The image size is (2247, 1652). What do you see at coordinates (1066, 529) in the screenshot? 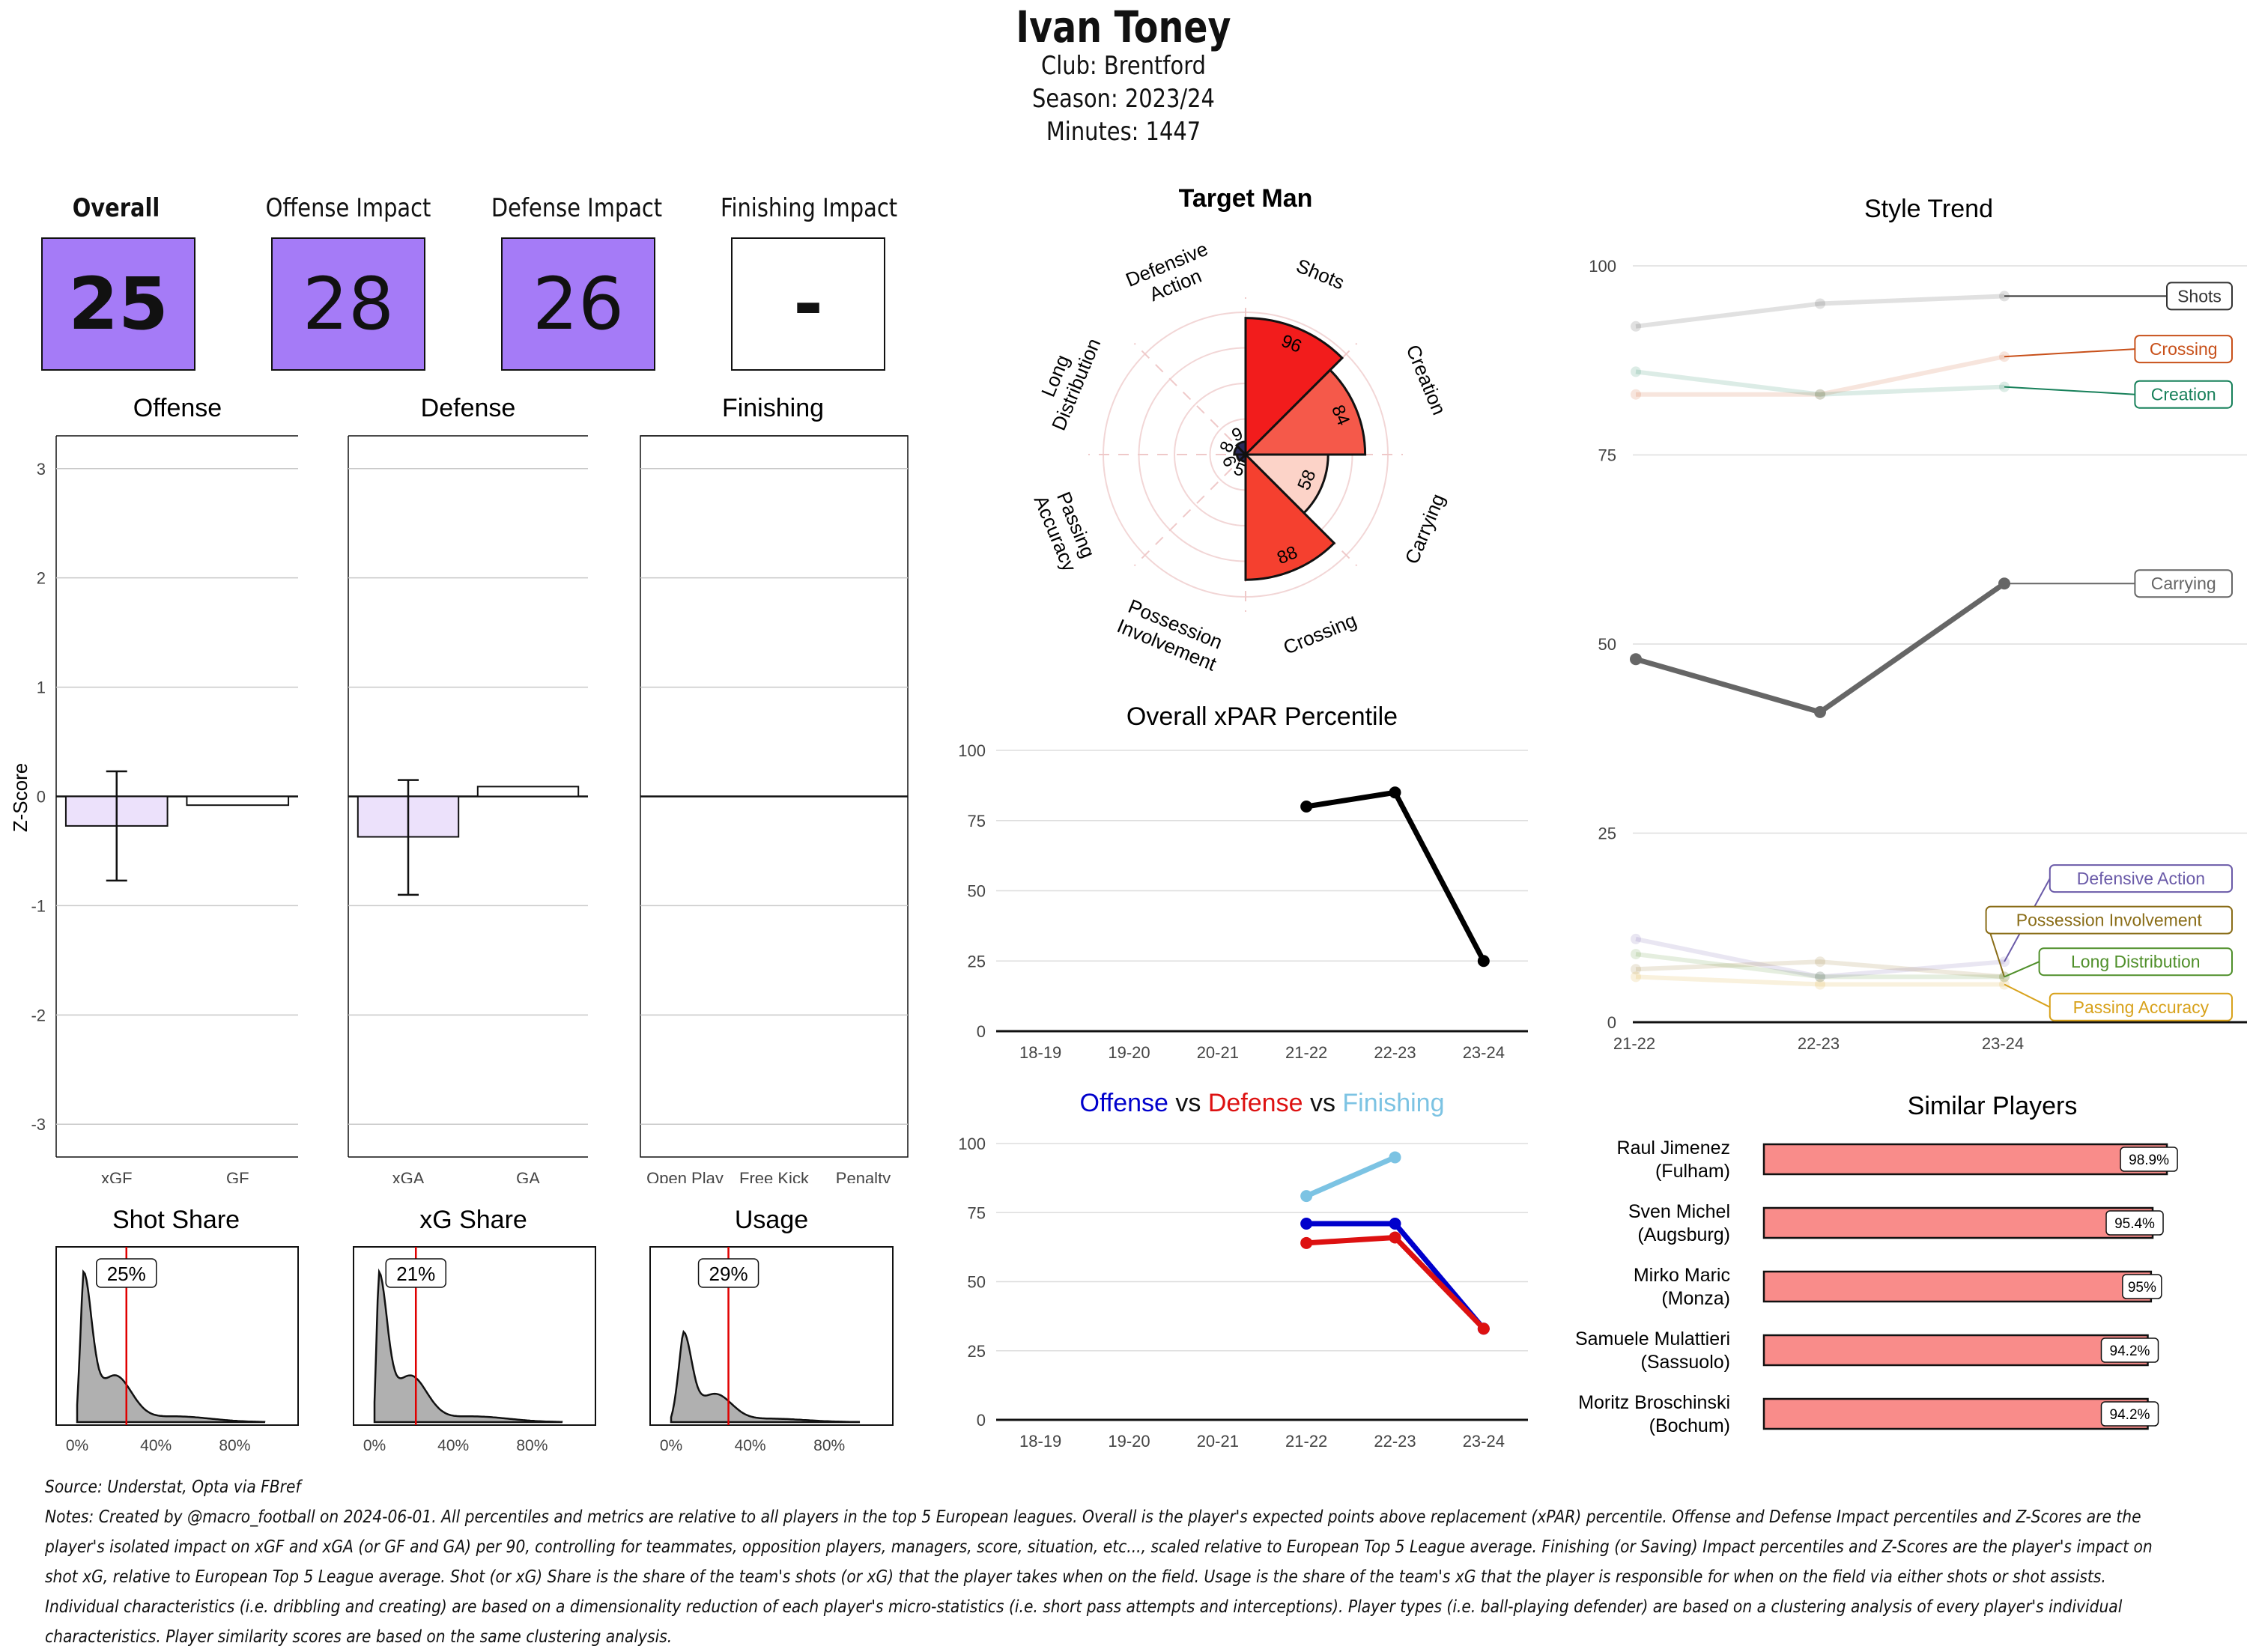
I see `polar-axis-label: PassingAccuracy` at bounding box center [1066, 529].